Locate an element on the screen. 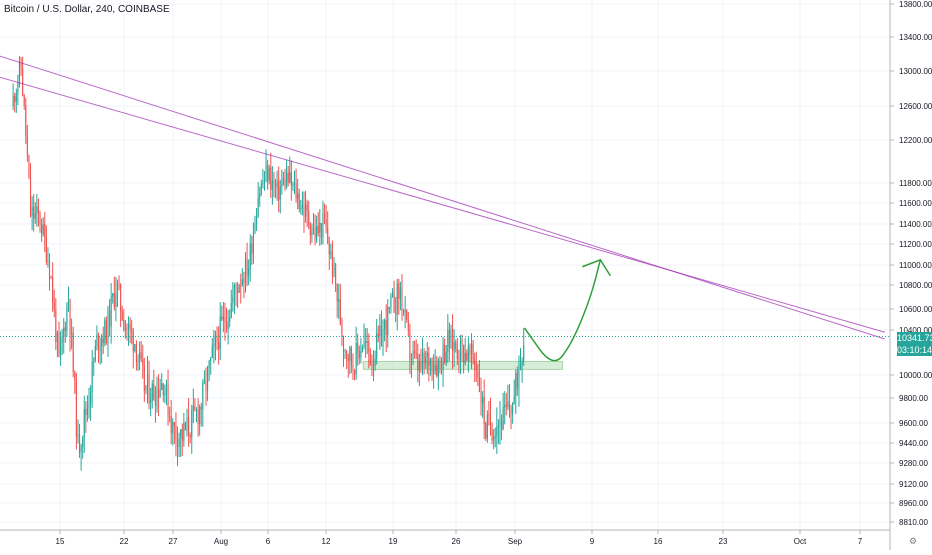 Image resolution: width=932 pixels, height=555 pixels. support-zone is located at coordinates (462, 365).